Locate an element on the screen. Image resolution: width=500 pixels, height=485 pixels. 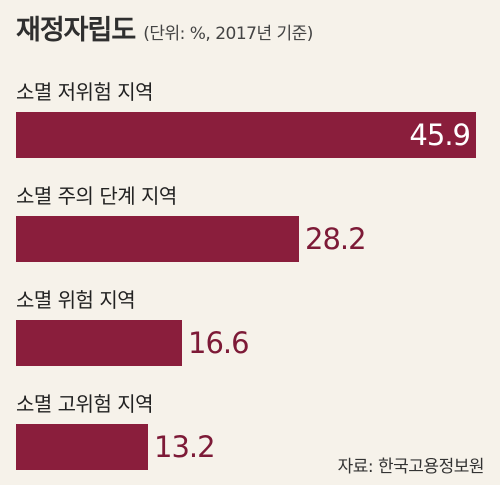
chart-title: 재정자립도 is located at coordinates (76, 30).